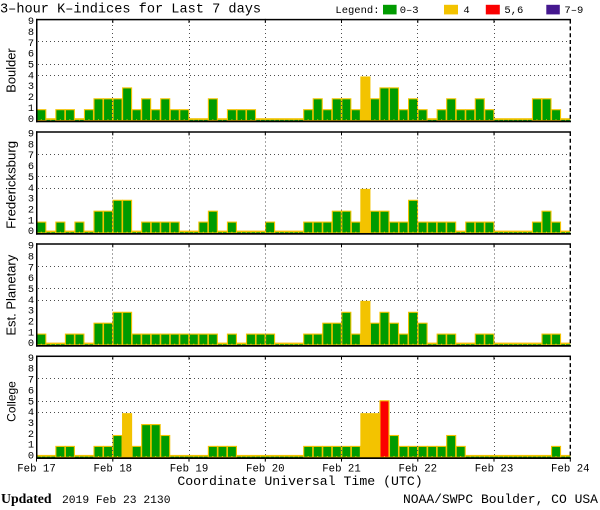 This screenshot has width=600, height=510. I want to click on svg-text:3–hour K–indices for Last 7 da: 3–hour K–indices for Last 7 days, so click(130, 9).